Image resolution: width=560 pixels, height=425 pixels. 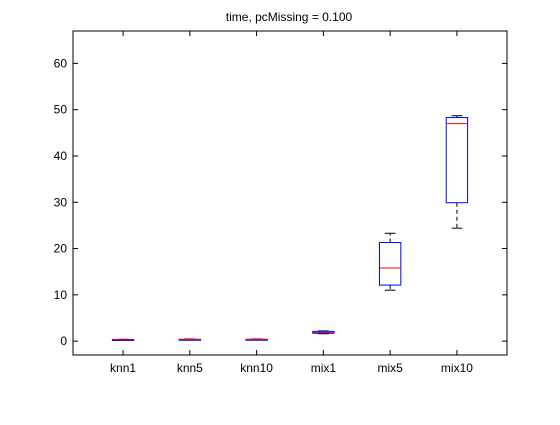 I want to click on x-tick-label: mix1, so click(x=324, y=368).